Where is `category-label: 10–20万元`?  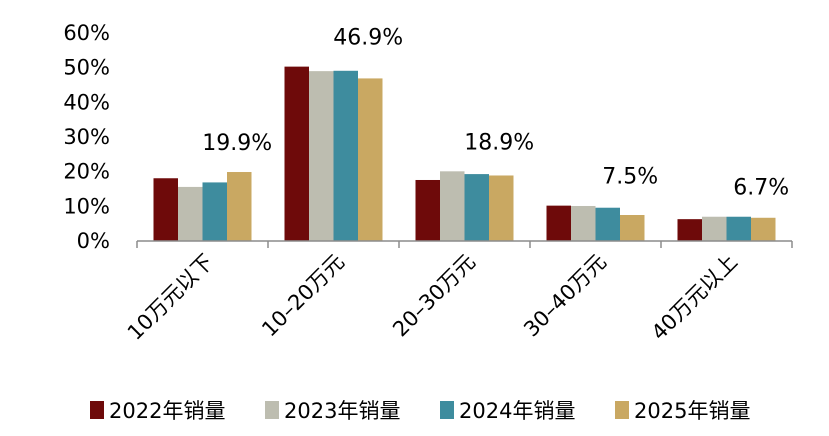
category-label: 10–20万元 is located at coordinates (303, 296).